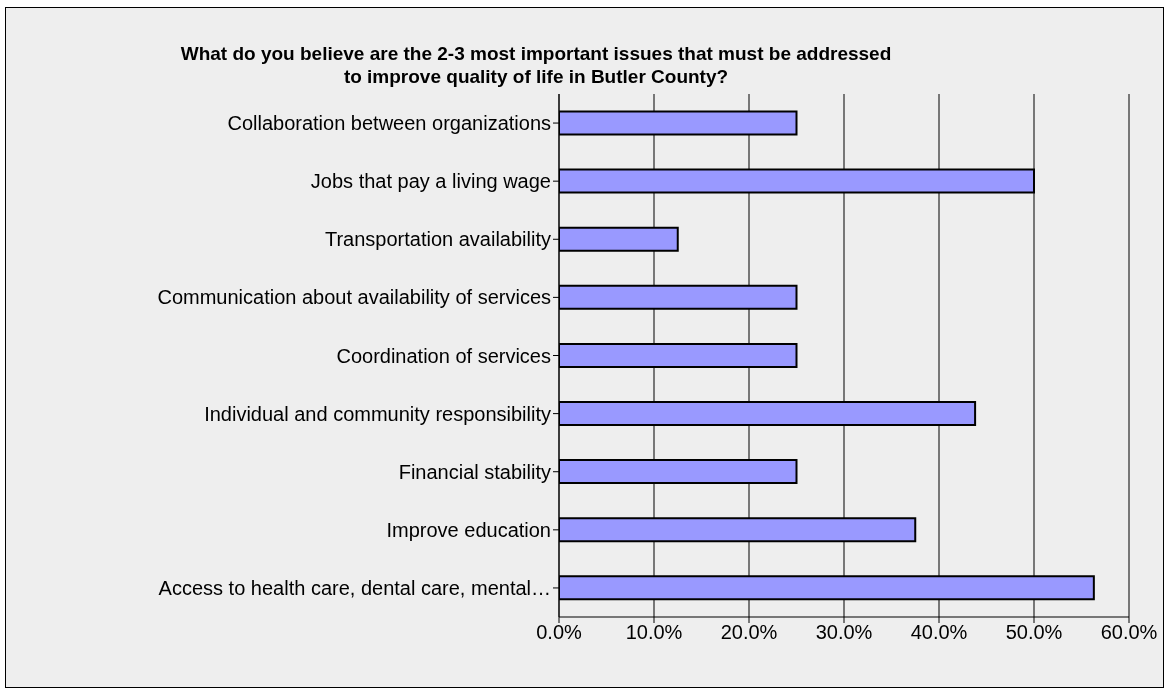 The height and width of the screenshot is (688, 1164). I want to click on x-tick-label: 20.0%, so click(749, 632).